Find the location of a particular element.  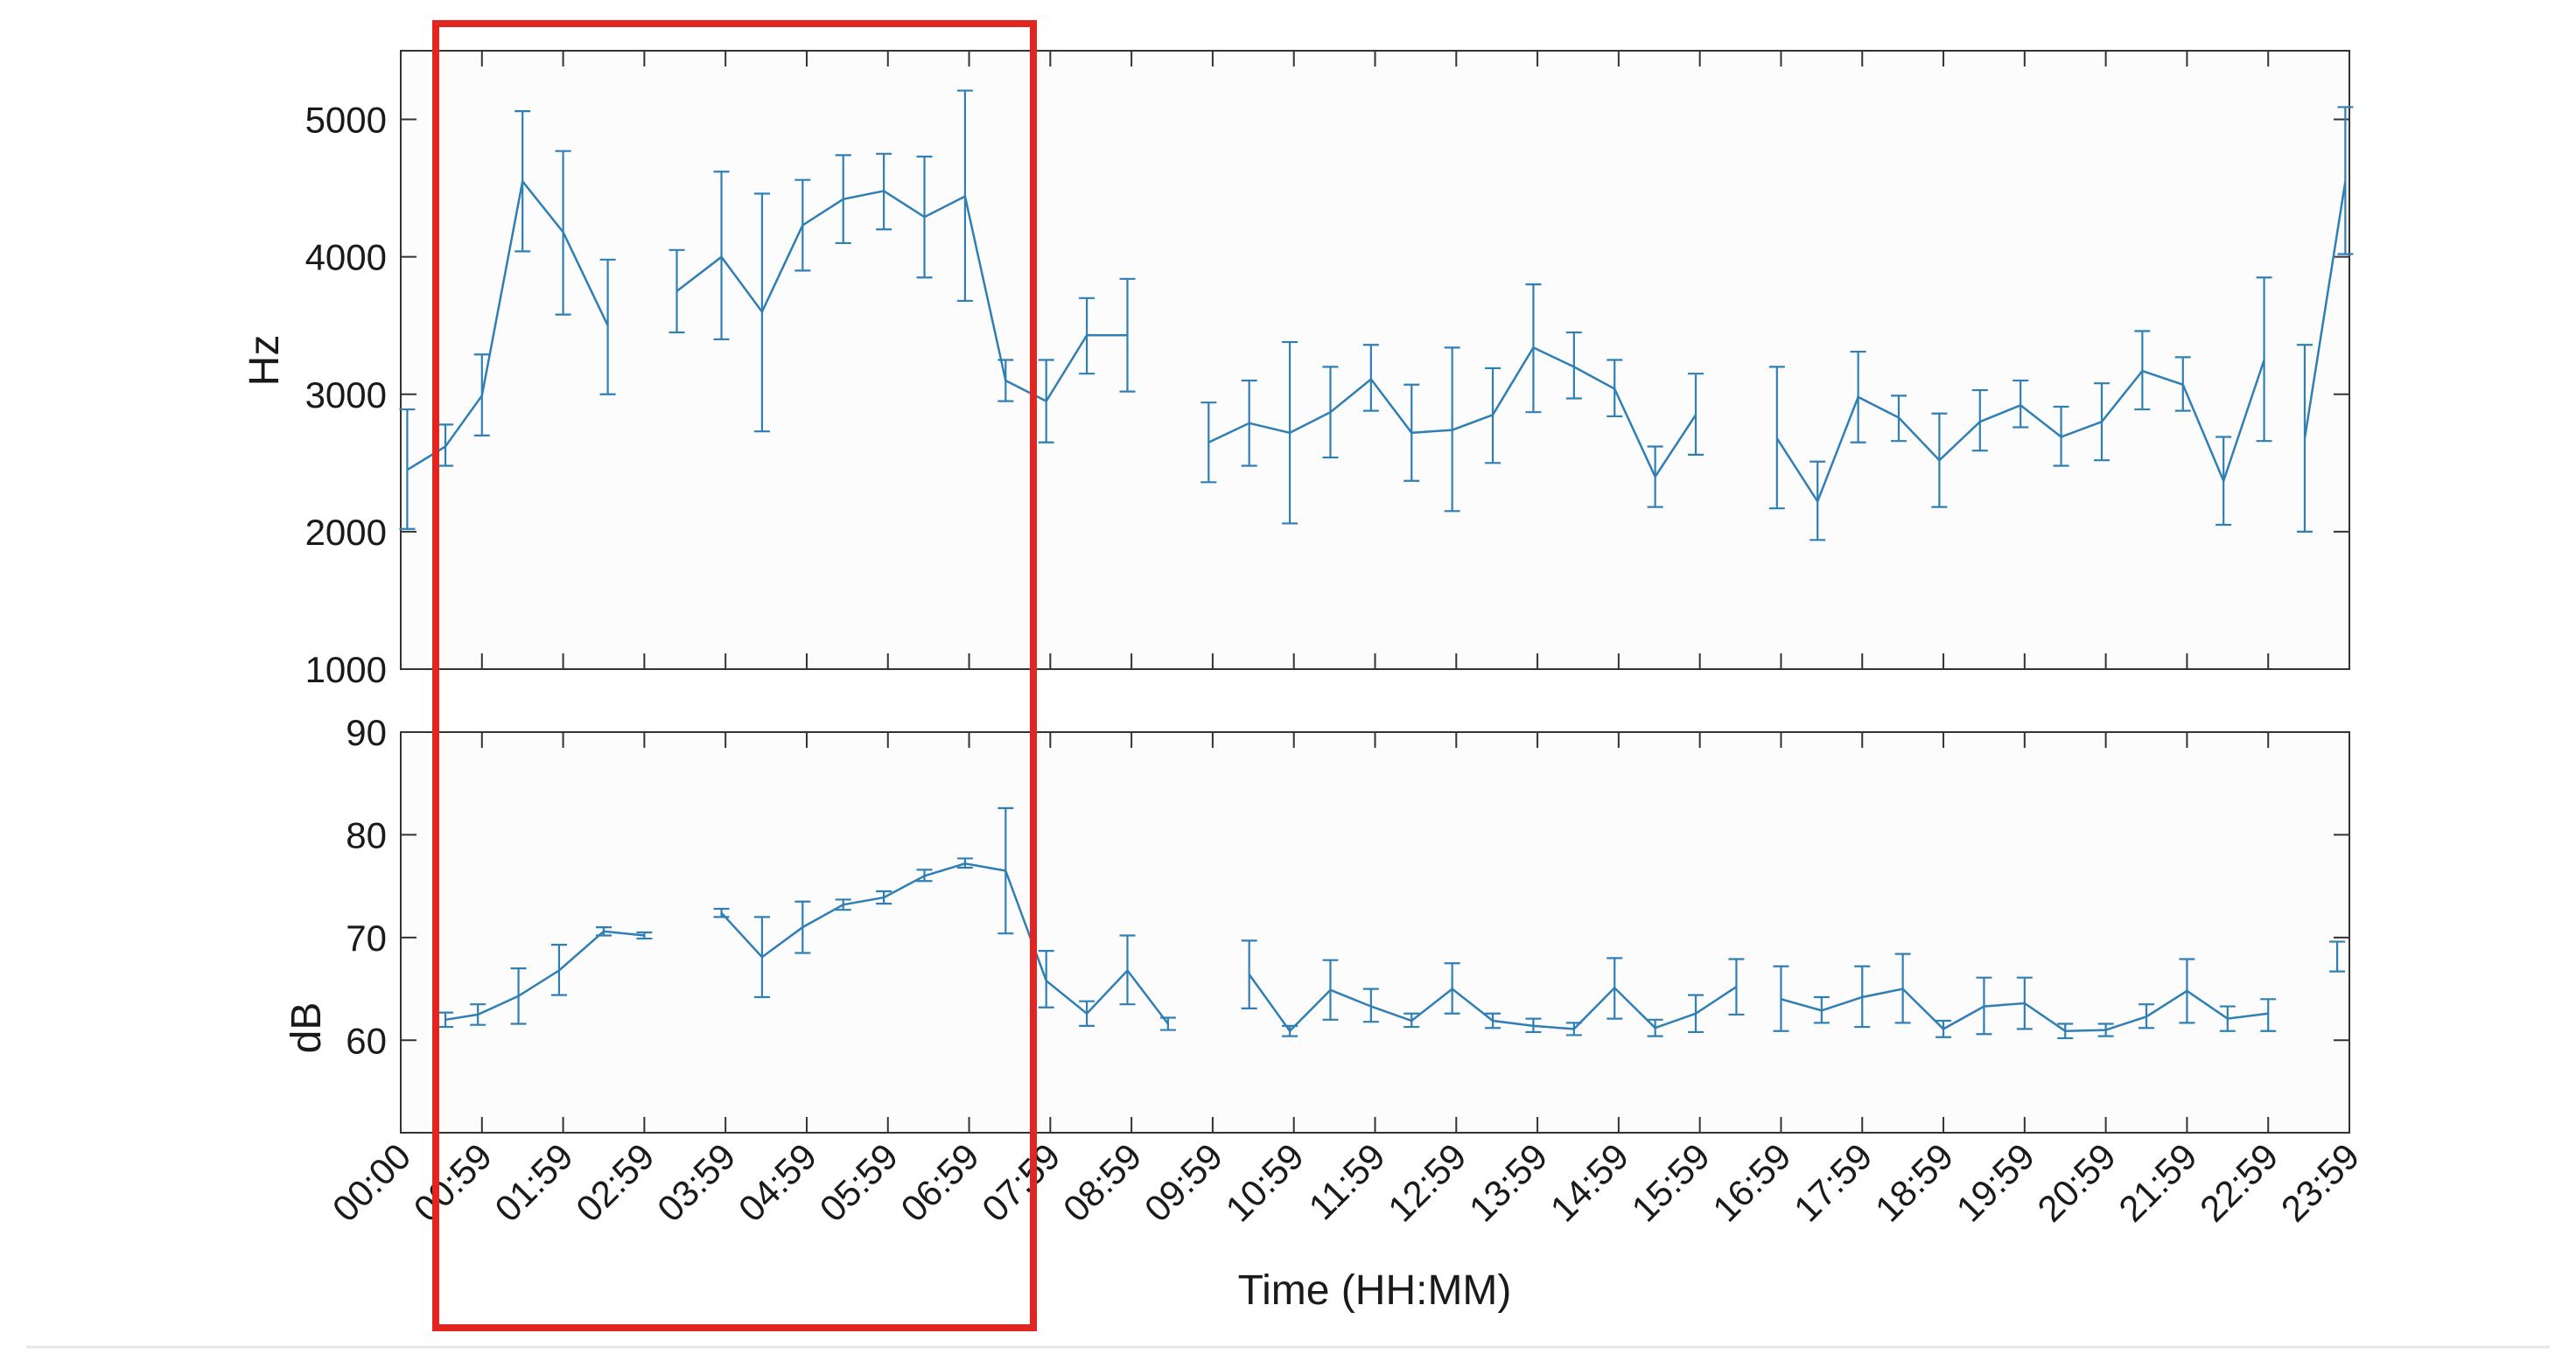

bottom-series-db is located at coordinates (1392, 923).